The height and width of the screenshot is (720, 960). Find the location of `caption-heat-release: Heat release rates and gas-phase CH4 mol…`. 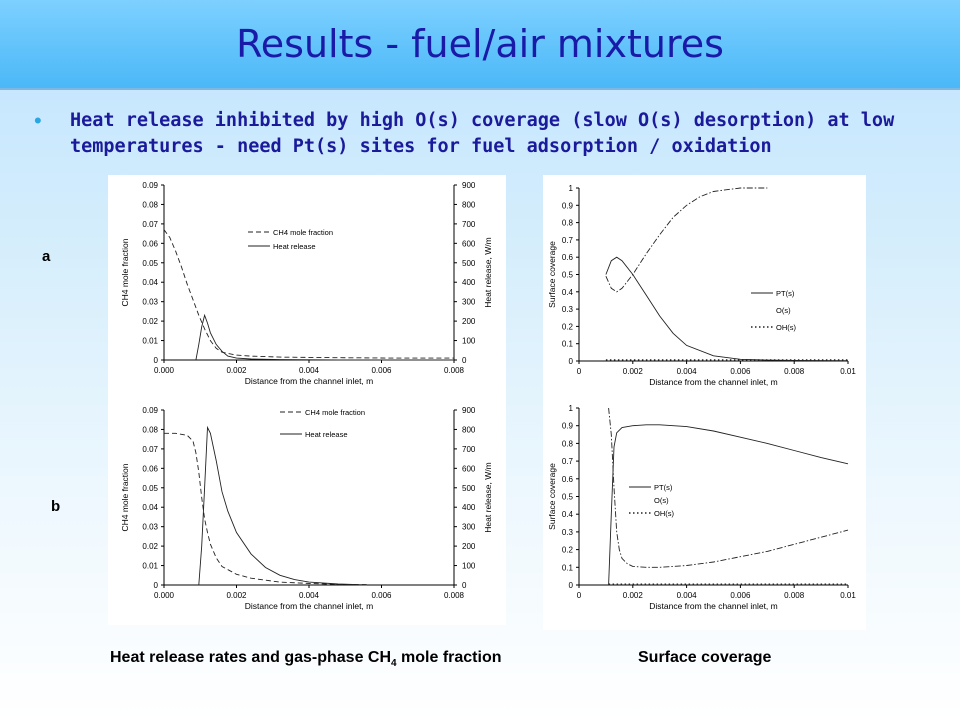

caption-heat-release: Heat release rates and gas-phase CH4 mol… is located at coordinates (306, 659).